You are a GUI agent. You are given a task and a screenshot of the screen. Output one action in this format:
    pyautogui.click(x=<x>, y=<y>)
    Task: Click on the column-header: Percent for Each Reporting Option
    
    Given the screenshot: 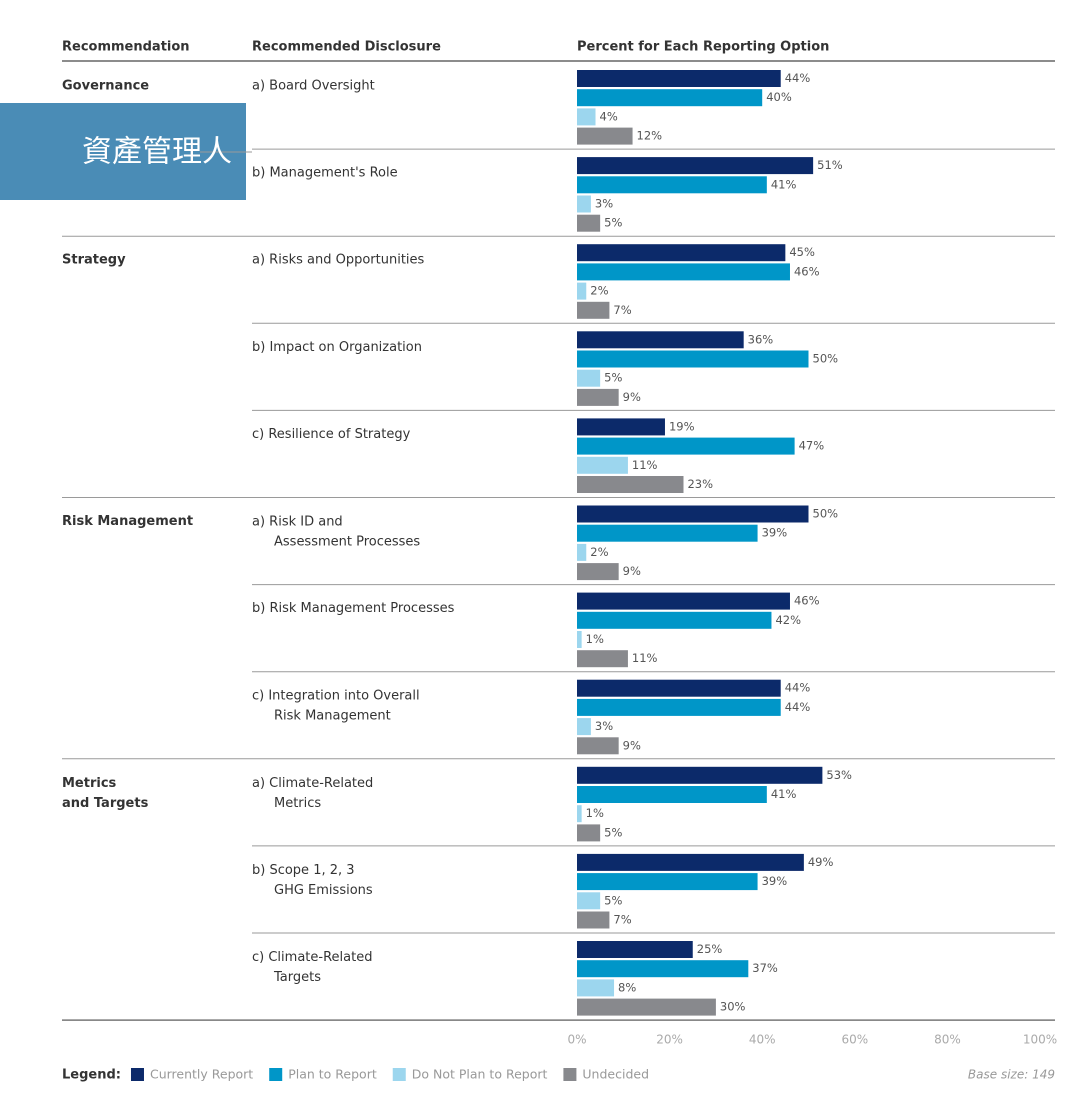 What is the action you would take?
    pyautogui.click(x=703, y=47)
    